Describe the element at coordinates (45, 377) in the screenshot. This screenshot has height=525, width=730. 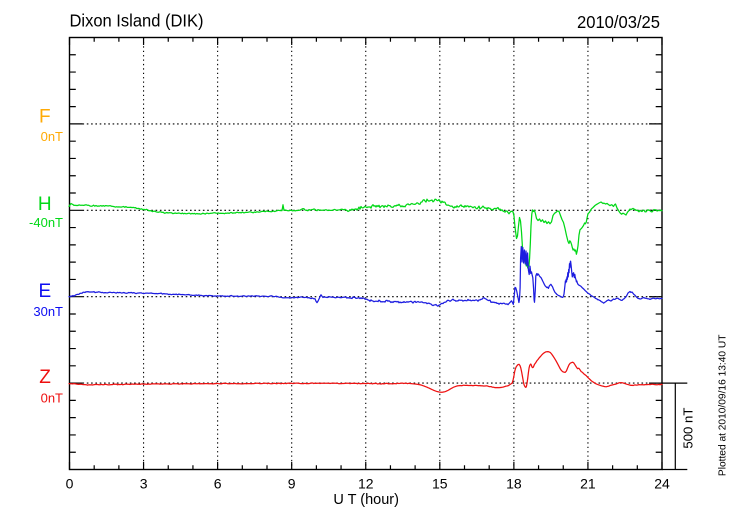
I see `svg-text: Z` at that location.